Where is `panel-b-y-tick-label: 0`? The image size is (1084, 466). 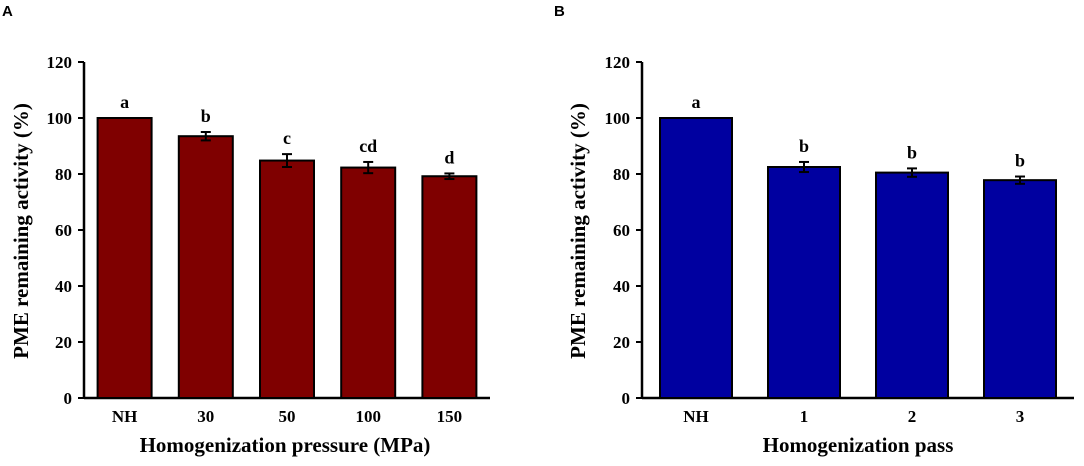
panel-b-y-tick-label: 0 is located at coordinates (626, 398).